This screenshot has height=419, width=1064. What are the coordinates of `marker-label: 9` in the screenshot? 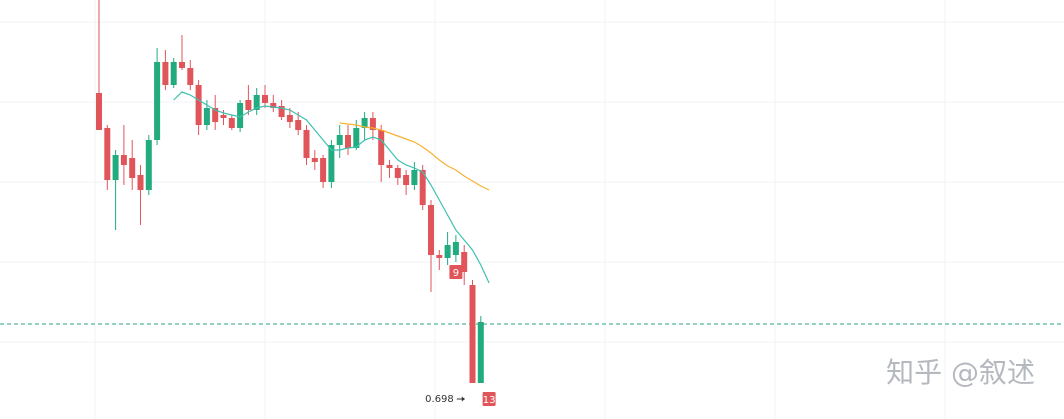 It's located at (456, 273).